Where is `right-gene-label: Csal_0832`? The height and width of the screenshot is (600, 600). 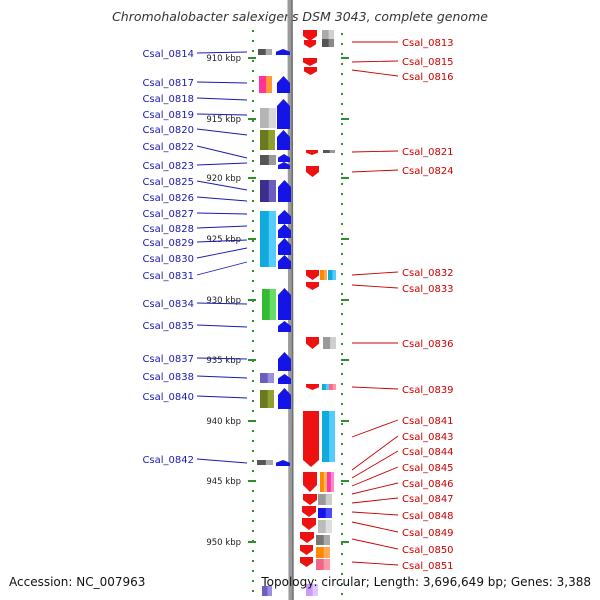 right-gene-label: Csal_0832 is located at coordinates (428, 273).